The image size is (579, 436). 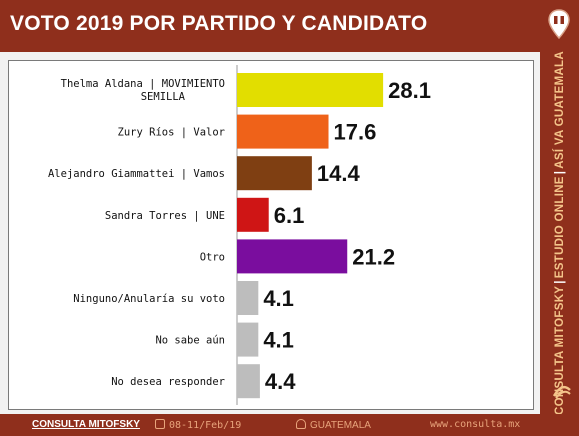 What do you see at coordinates (165, 216) in the screenshot?
I see `category-label: Sandra Torres | UNE` at bounding box center [165, 216].